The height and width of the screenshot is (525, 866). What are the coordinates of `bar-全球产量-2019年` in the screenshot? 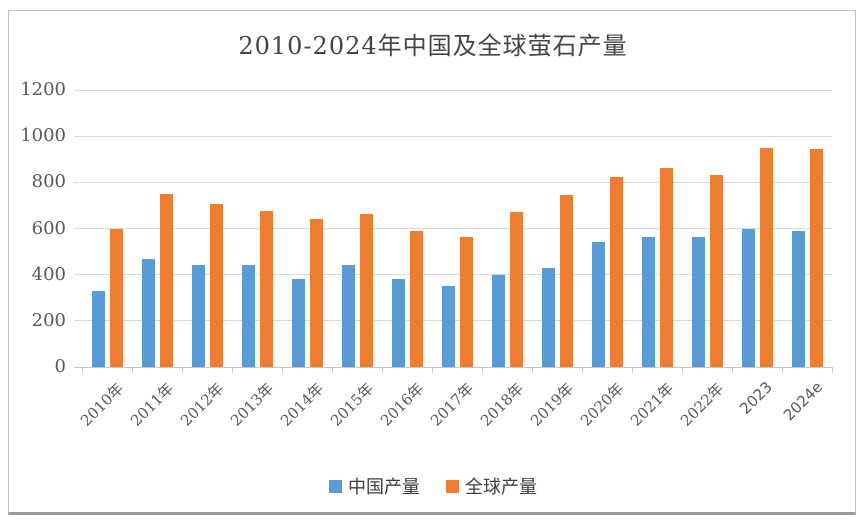 It's located at (566, 281).